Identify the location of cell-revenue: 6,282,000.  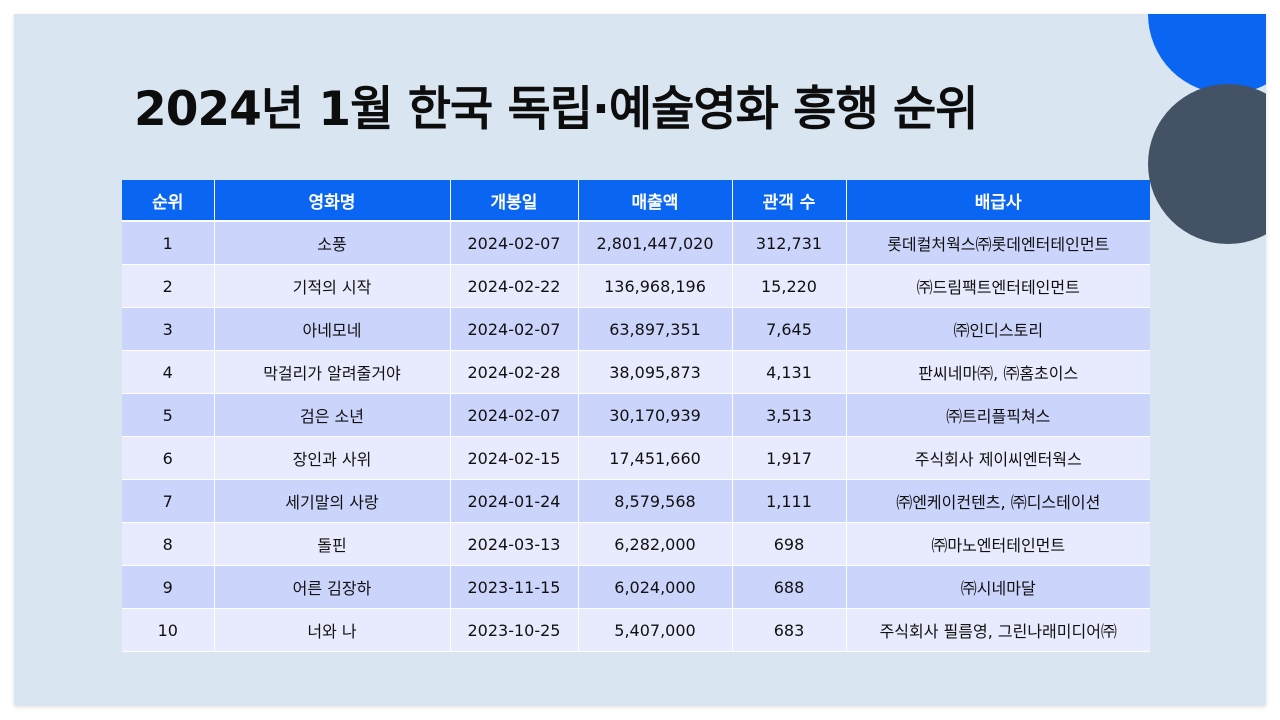
(655, 544).